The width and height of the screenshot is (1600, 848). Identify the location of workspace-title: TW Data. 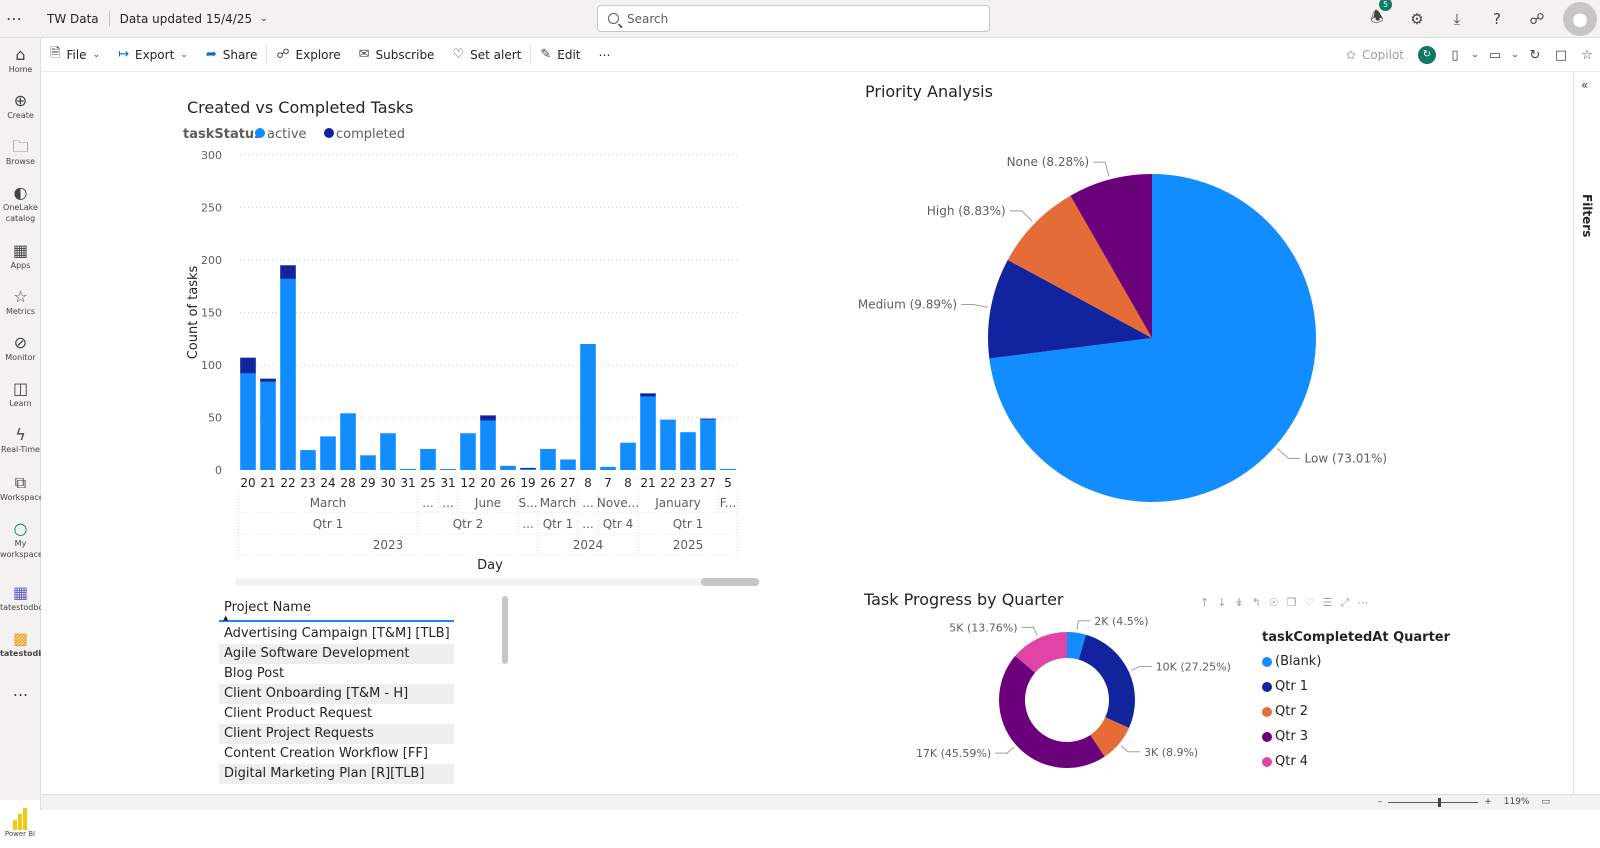
(73, 18).